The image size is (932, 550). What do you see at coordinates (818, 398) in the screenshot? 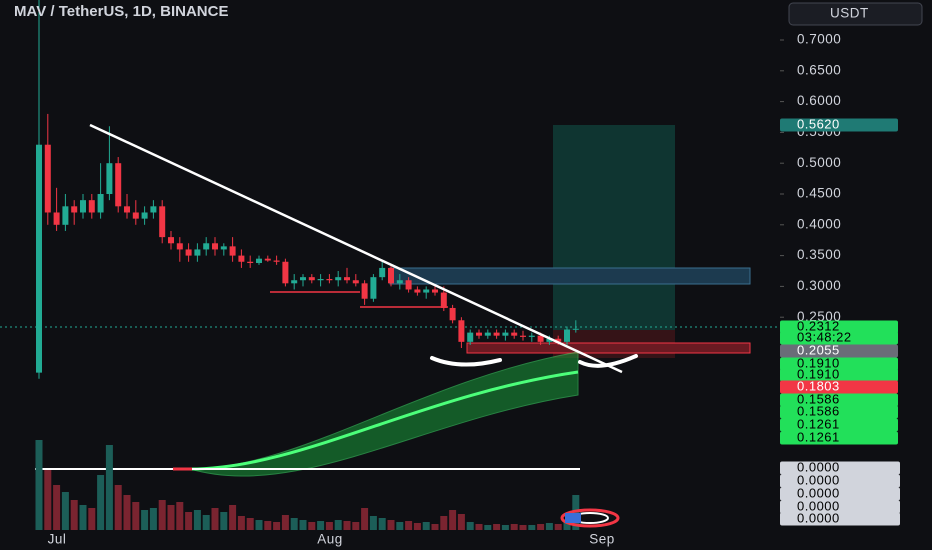
I see `price-tag: 0.1586` at bounding box center [818, 398].